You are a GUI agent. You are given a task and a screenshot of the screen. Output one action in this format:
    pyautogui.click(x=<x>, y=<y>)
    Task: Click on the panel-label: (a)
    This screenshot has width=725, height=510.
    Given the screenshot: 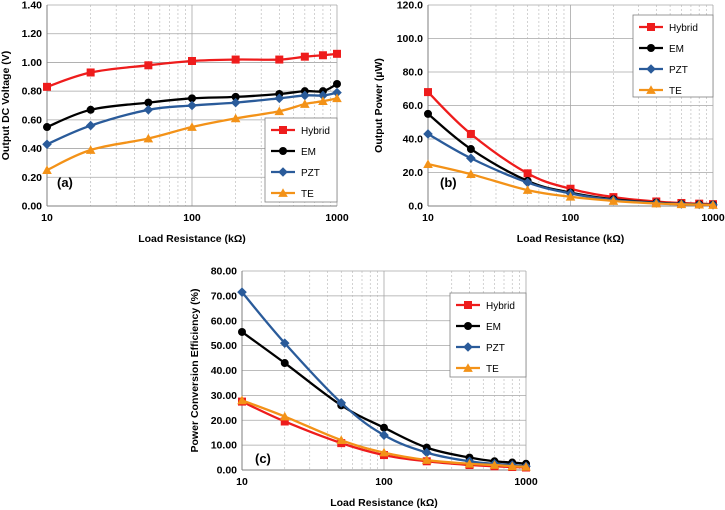 What is the action you would take?
    pyautogui.click(x=65, y=182)
    